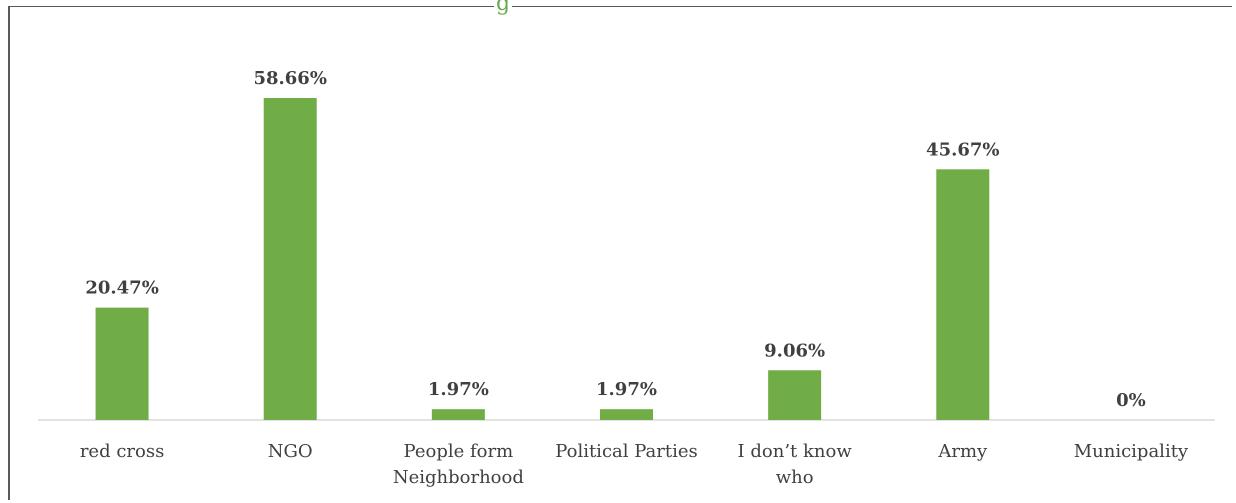 This screenshot has height=503, width=1236. I want to click on category-label-line: Political Parties, so click(626, 451).